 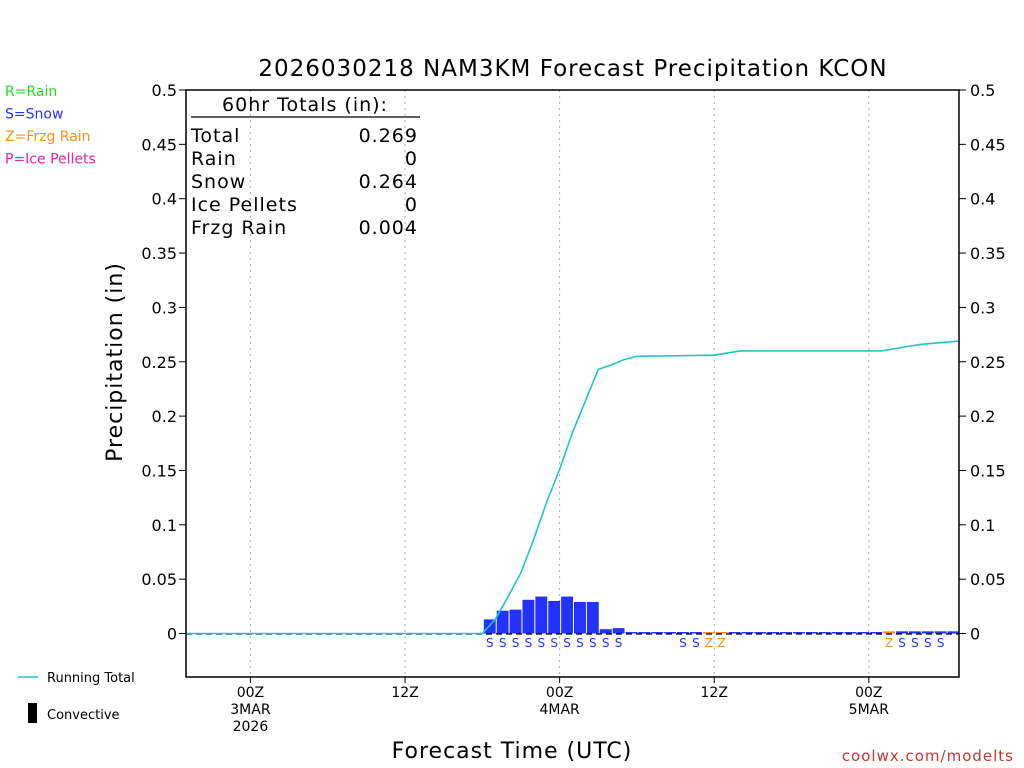 What do you see at coordinates (975, 634) in the screenshot?
I see `y-tick-label-right: 0` at bounding box center [975, 634].